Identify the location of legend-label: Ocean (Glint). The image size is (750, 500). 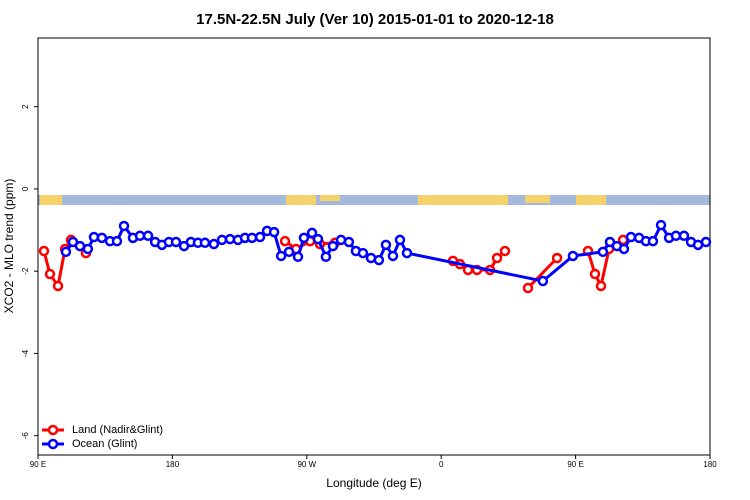
(104, 444).